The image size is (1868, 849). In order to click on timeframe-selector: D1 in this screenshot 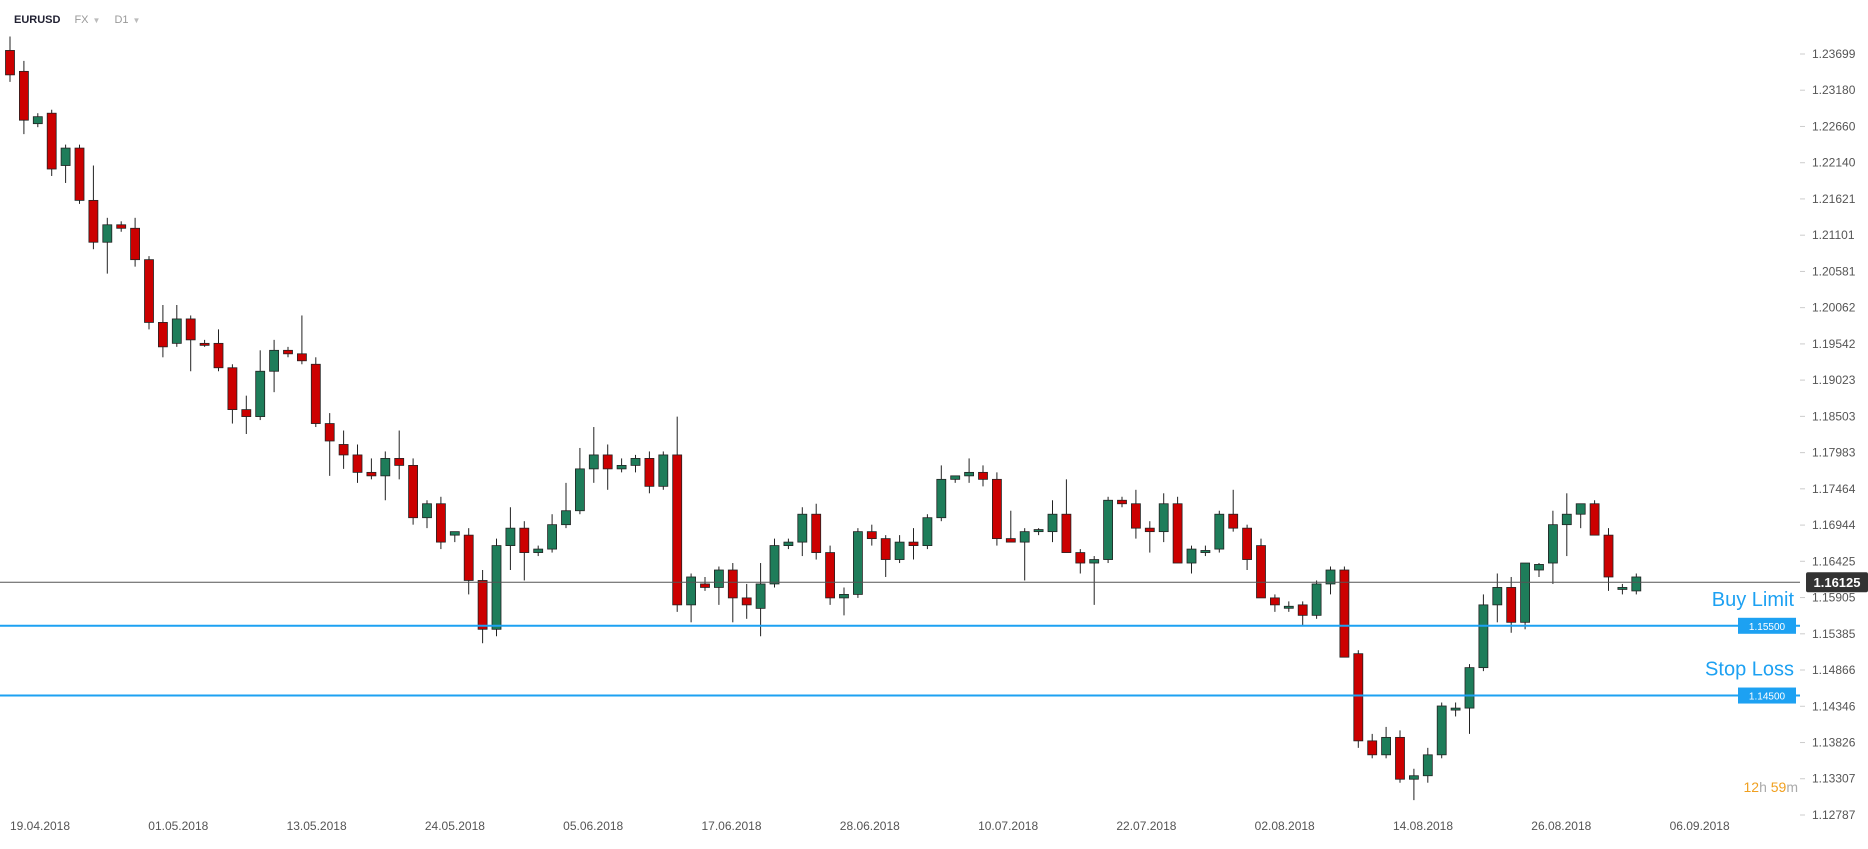, I will do `click(121, 20)`.